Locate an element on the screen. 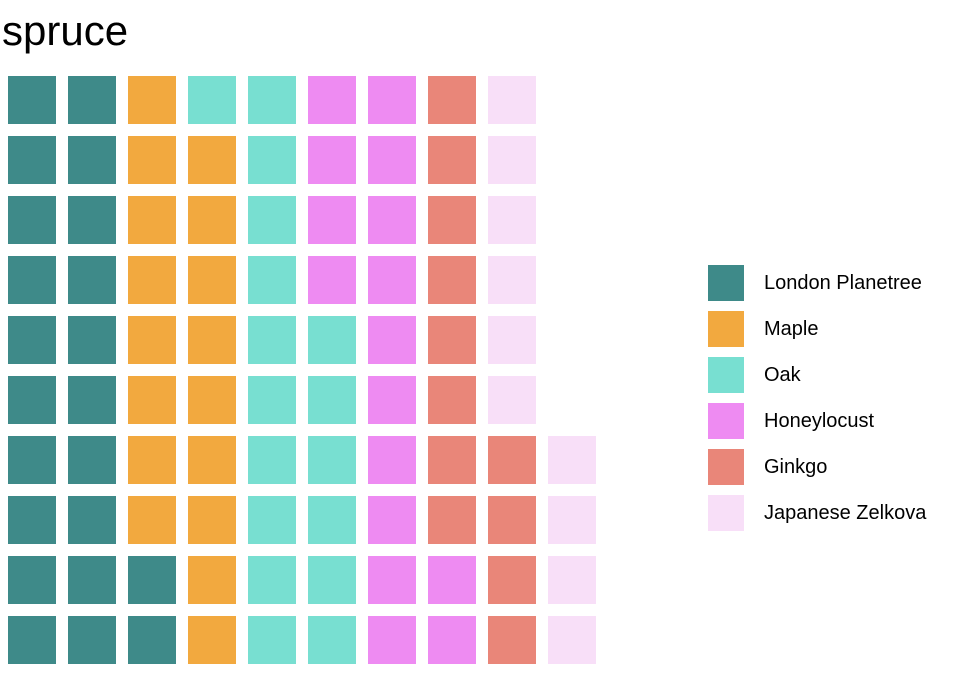  legend-item: Ginkgo is located at coordinates (817, 467).